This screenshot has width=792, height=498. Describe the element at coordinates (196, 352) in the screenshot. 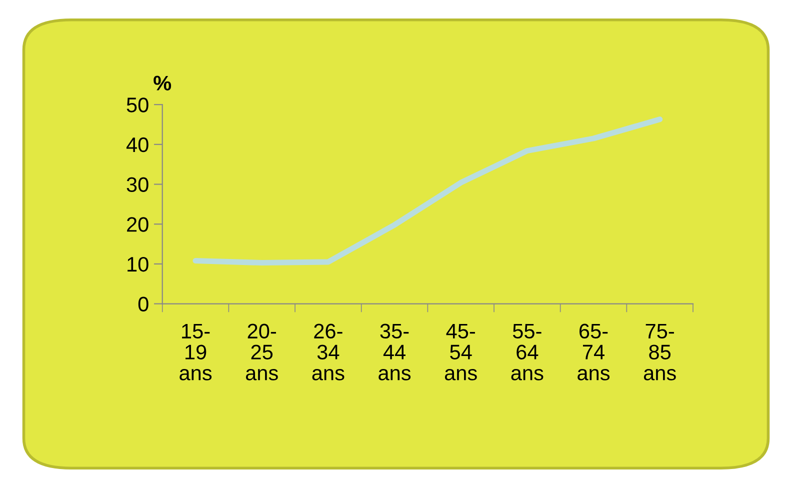

I see `x-tick-label: 15- 19 ans` at that location.